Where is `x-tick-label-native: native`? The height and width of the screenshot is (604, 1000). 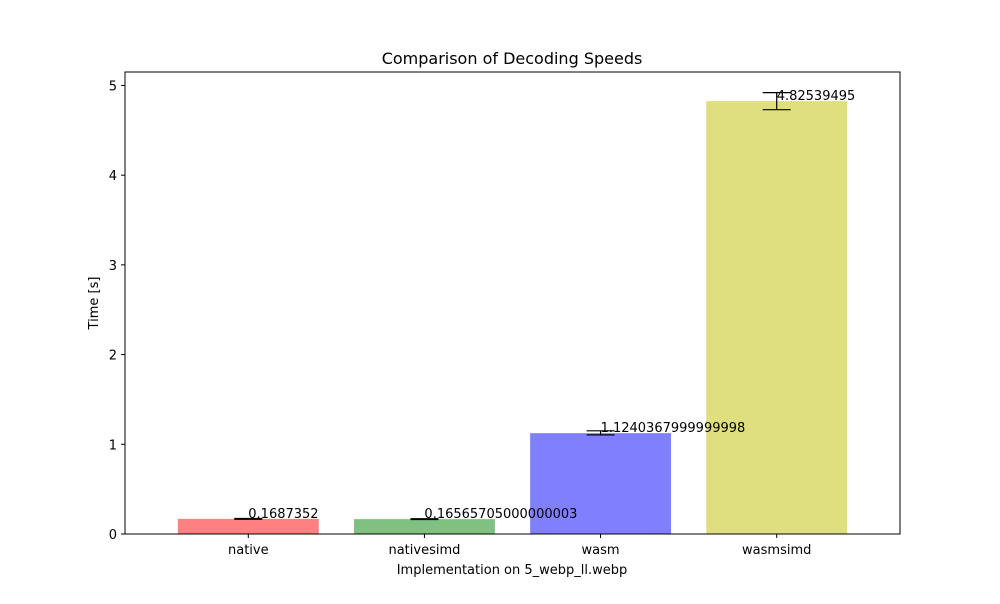
x-tick-label-native: native is located at coordinates (248, 550).